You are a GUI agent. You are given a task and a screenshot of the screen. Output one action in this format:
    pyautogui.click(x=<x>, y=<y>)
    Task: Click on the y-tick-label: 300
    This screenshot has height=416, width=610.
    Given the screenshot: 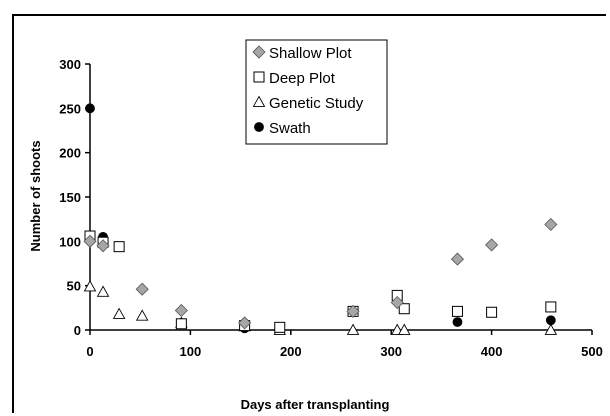 What is the action you would take?
    pyautogui.click(x=70, y=64)
    